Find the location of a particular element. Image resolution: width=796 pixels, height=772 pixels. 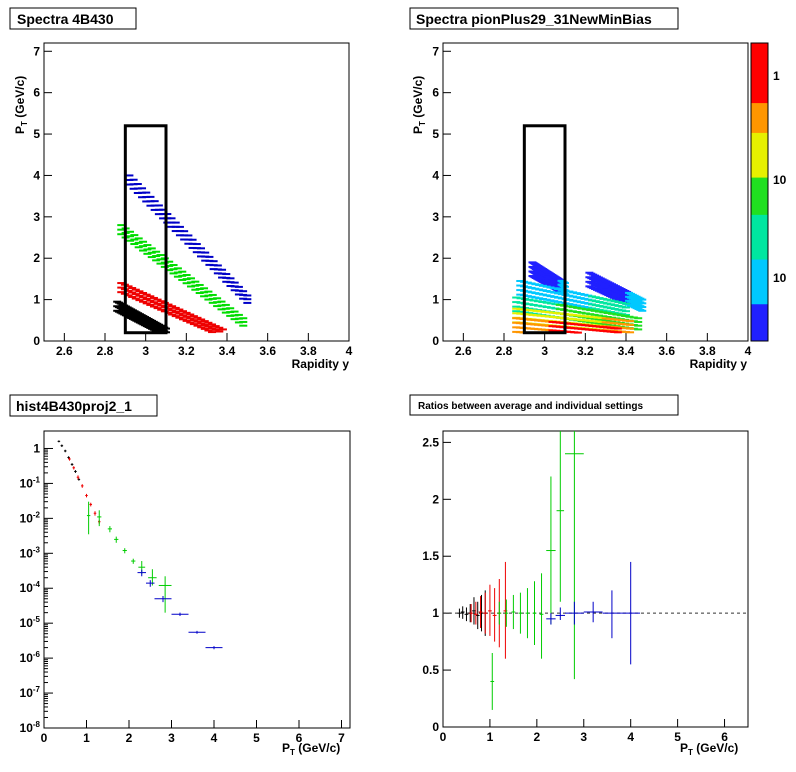

panel-br-ytick-label: 1.5 is located at coordinates (430, 556).